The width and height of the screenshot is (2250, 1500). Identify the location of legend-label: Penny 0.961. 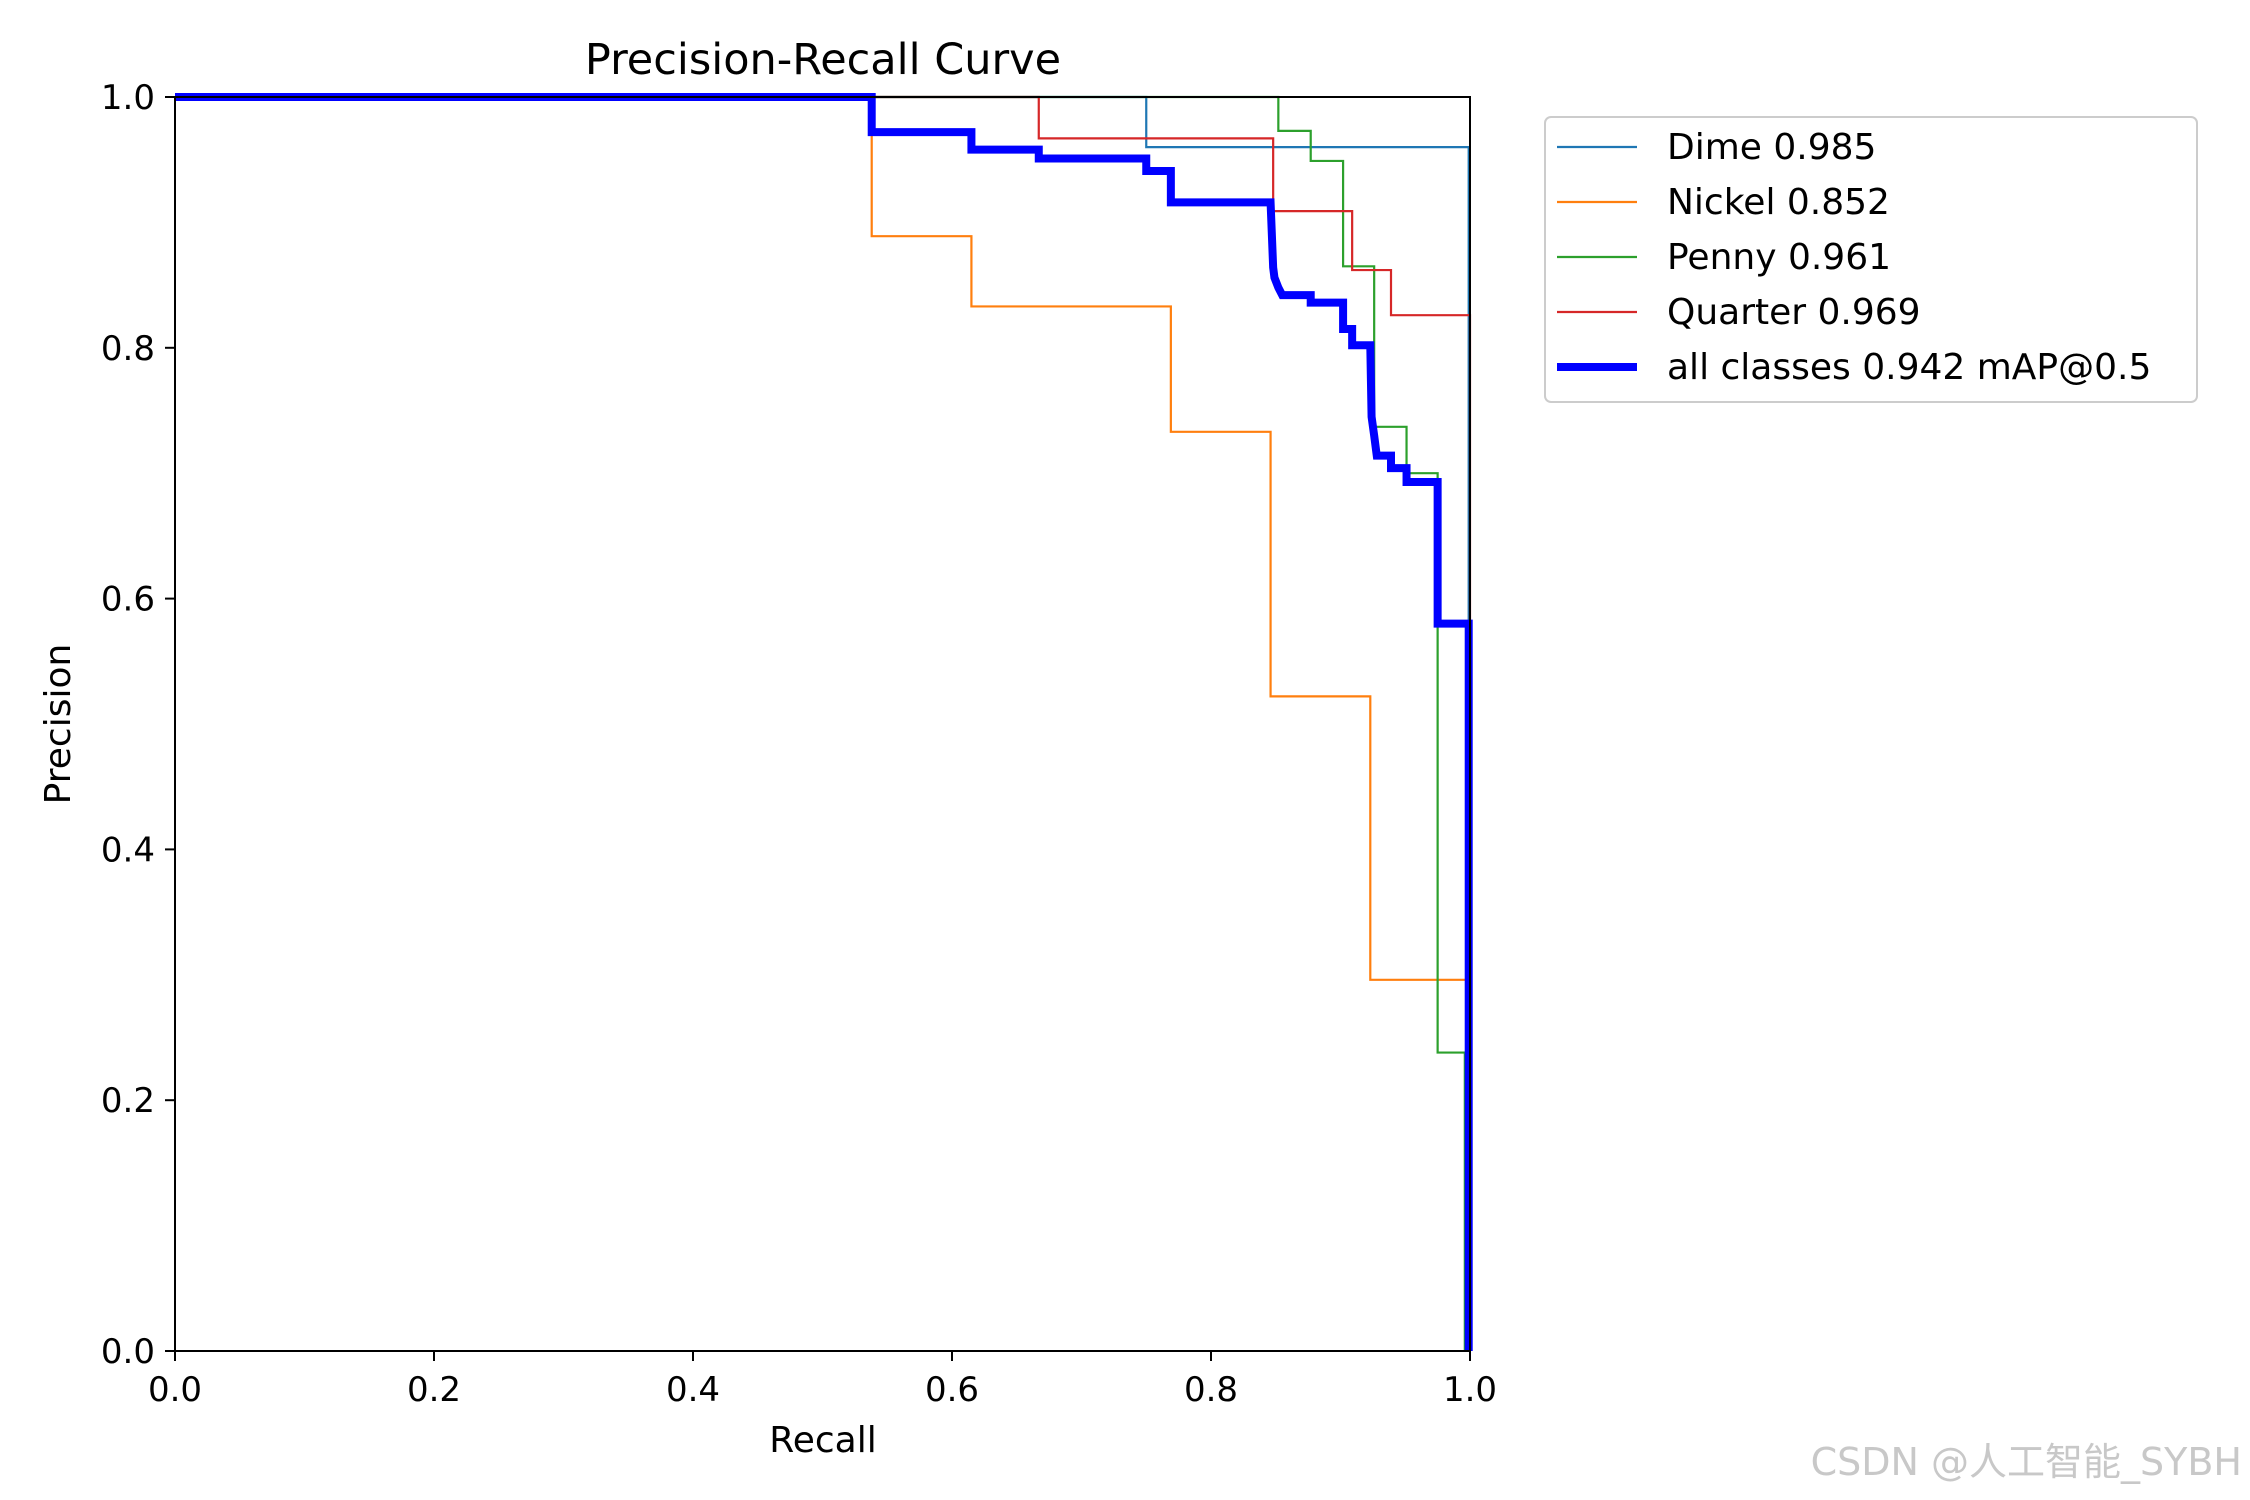
(1779, 257).